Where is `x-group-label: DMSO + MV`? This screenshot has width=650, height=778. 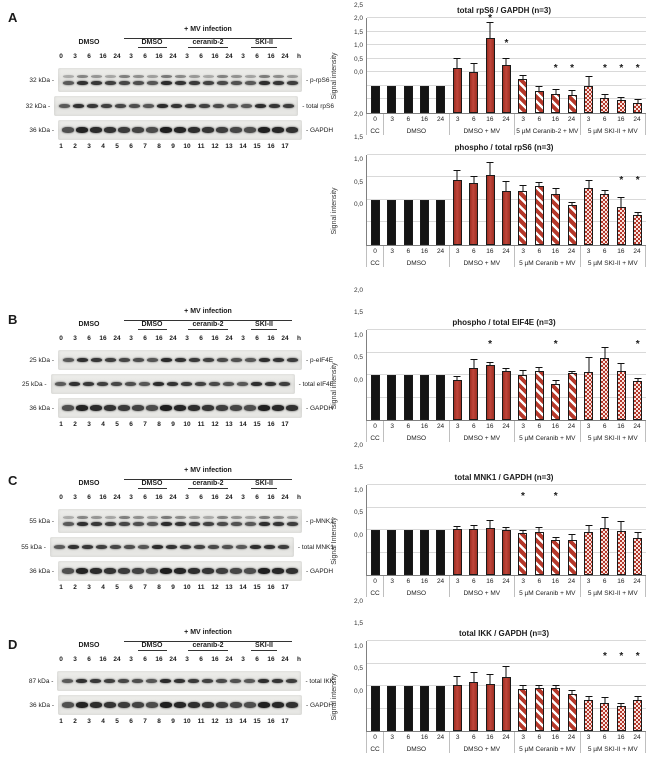
x-group-label: DMSO + MV is located at coordinates (482, 263).